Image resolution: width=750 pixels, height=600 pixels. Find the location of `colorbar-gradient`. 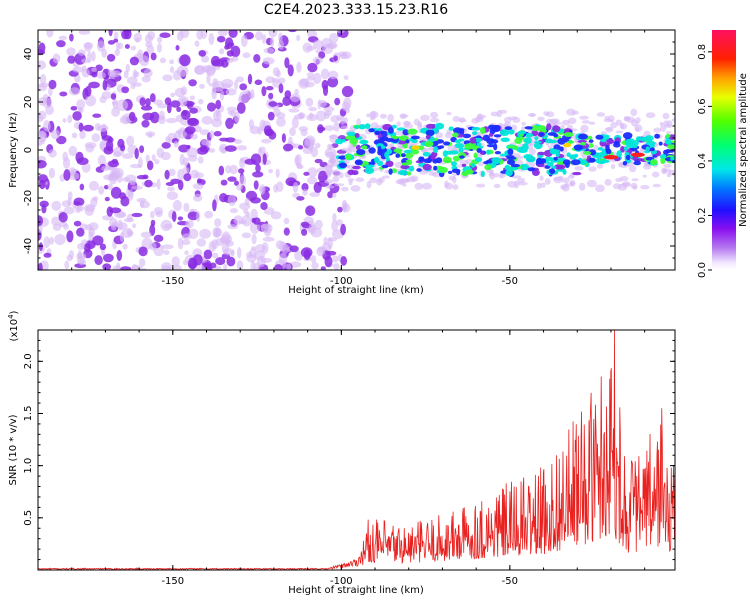

colorbar-gradient is located at coordinates (724, 150).